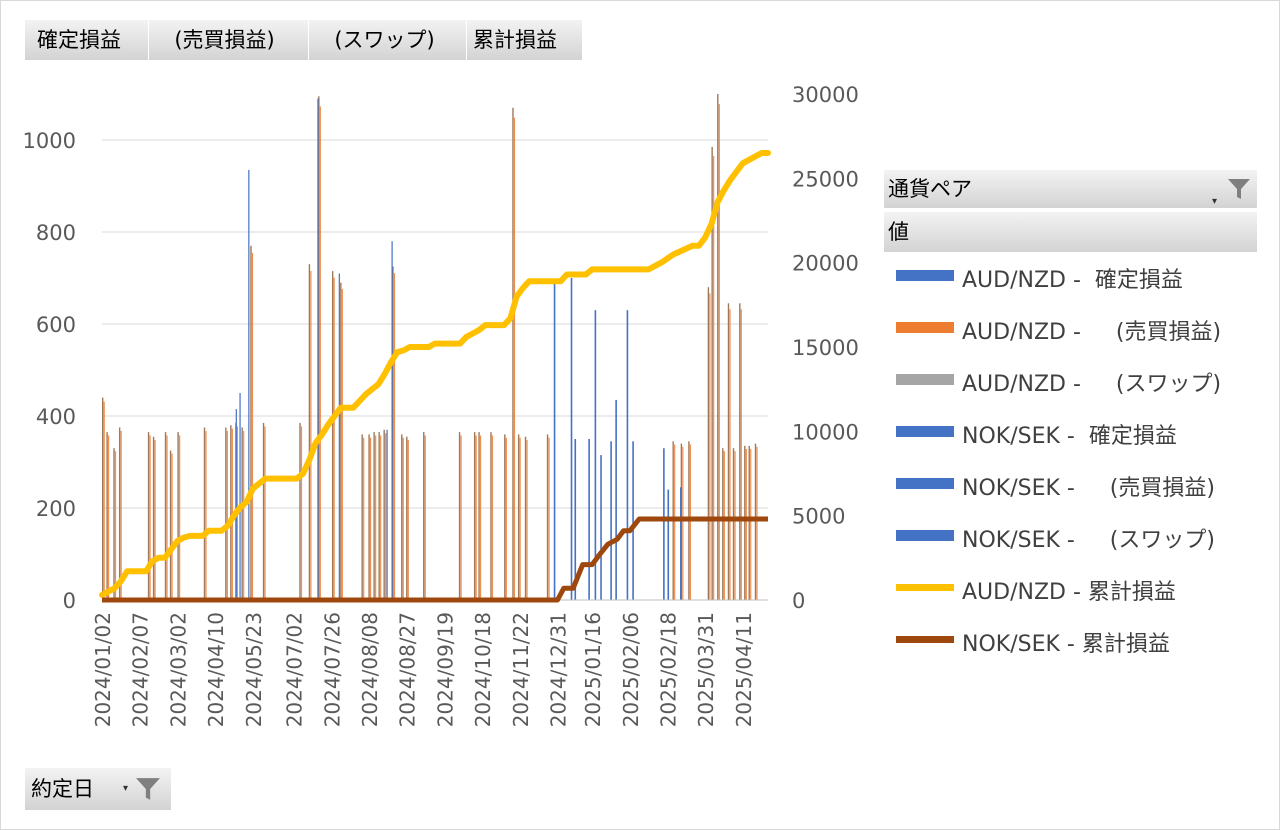 Image resolution: width=1280 pixels, height=830 pixels. What do you see at coordinates (408, 669) in the screenshot?
I see `x-tick-label: 2024/08/27` at bounding box center [408, 669].